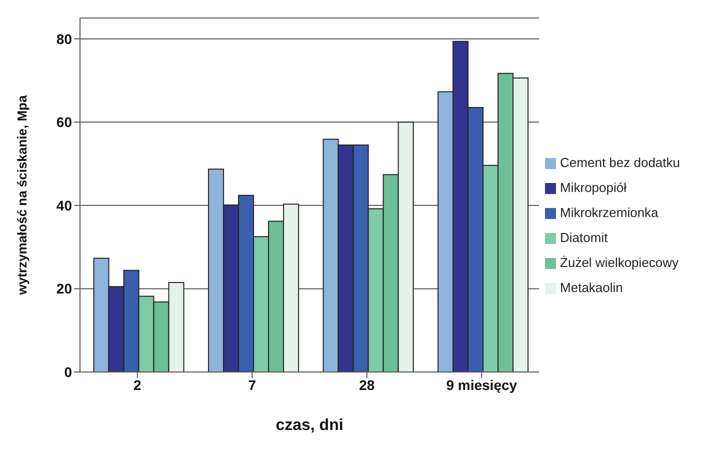 The image size is (703, 450). What do you see at coordinates (609, 212) in the screenshot?
I see `legend-label: Mikrokrzemionka` at bounding box center [609, 212].